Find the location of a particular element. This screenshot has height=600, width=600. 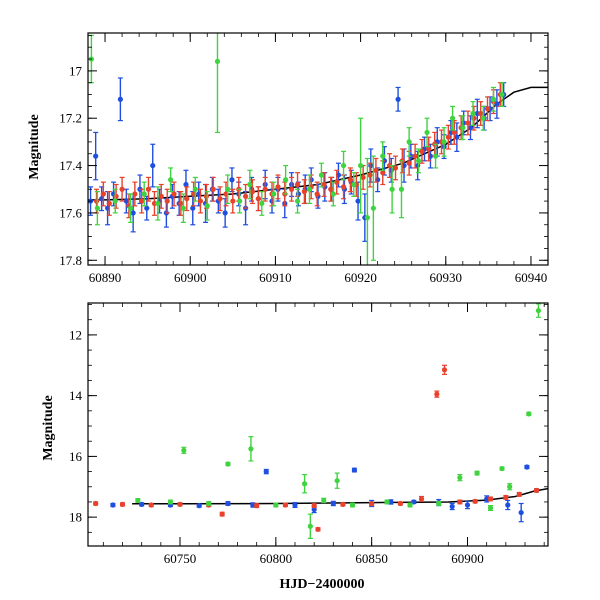

bottom-x-tick-label: 60800 is located at coordinates (276, 558).